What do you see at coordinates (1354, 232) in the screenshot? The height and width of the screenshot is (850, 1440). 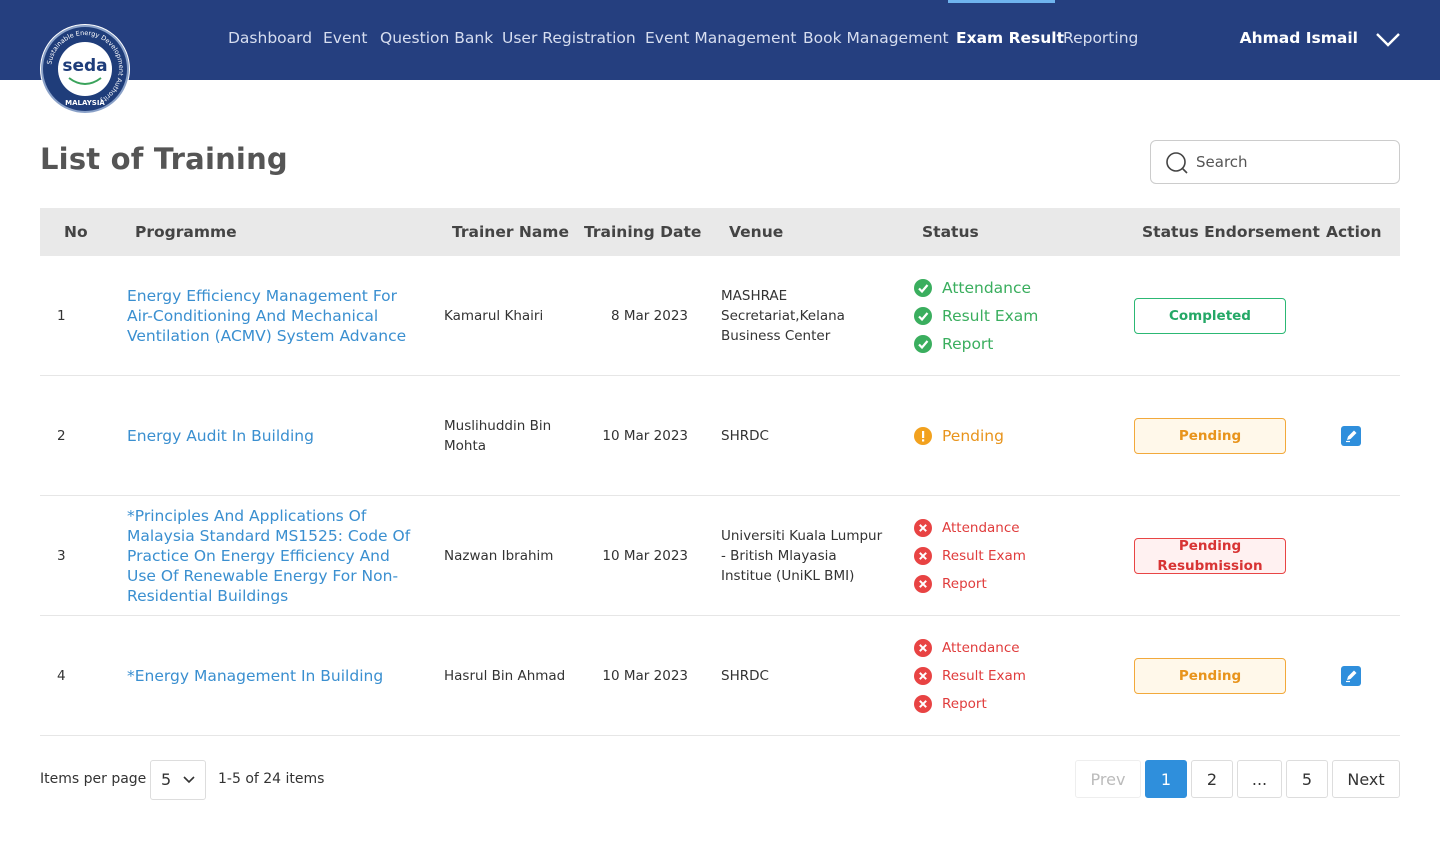 I see `column-header: Action` at bounding box center [1354, 232].